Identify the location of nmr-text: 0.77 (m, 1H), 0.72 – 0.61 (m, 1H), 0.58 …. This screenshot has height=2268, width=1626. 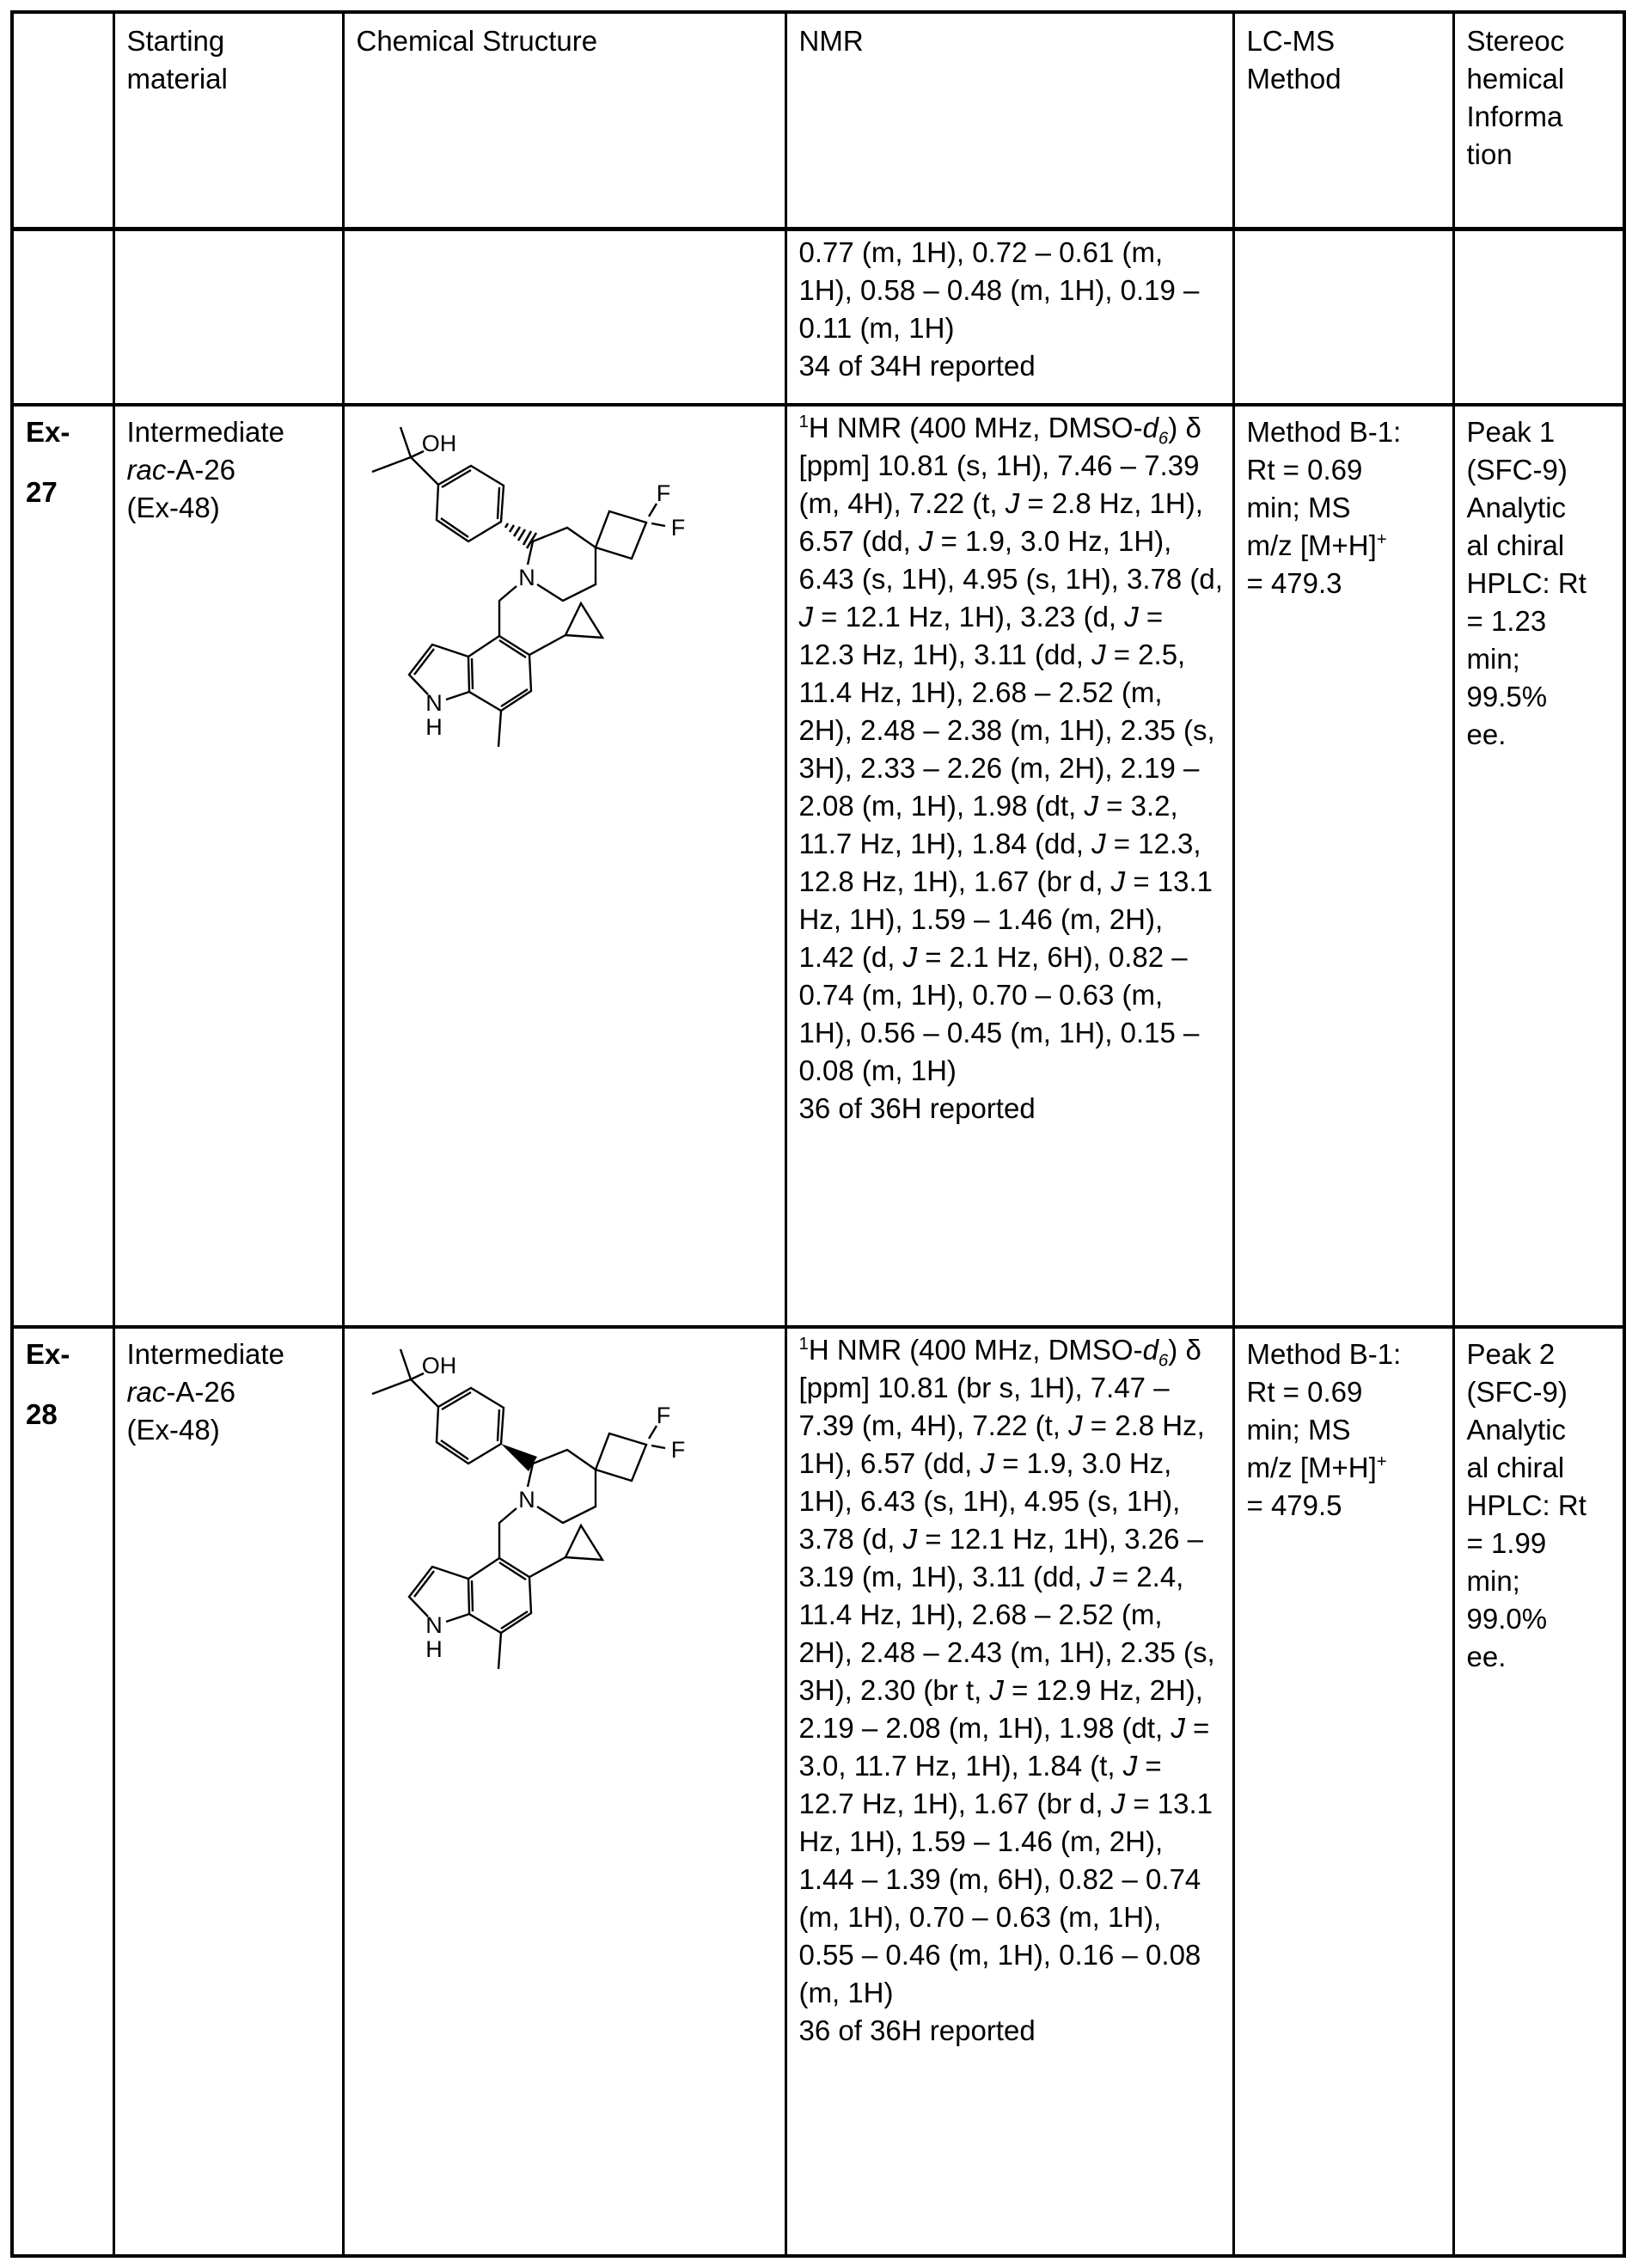
(999, 290).